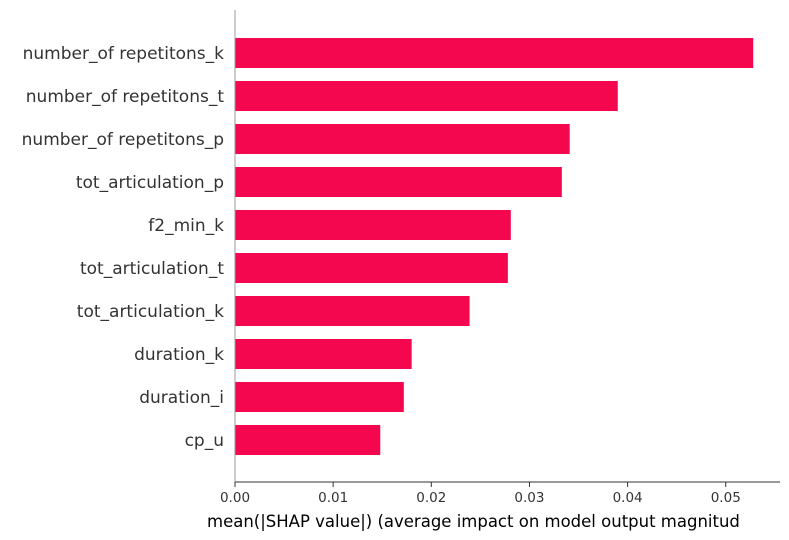  What do you see at coordinates (124, 54) in the screenshot?
I see `category-label: number_of repetitons_k` at bounding box center [124, 54].